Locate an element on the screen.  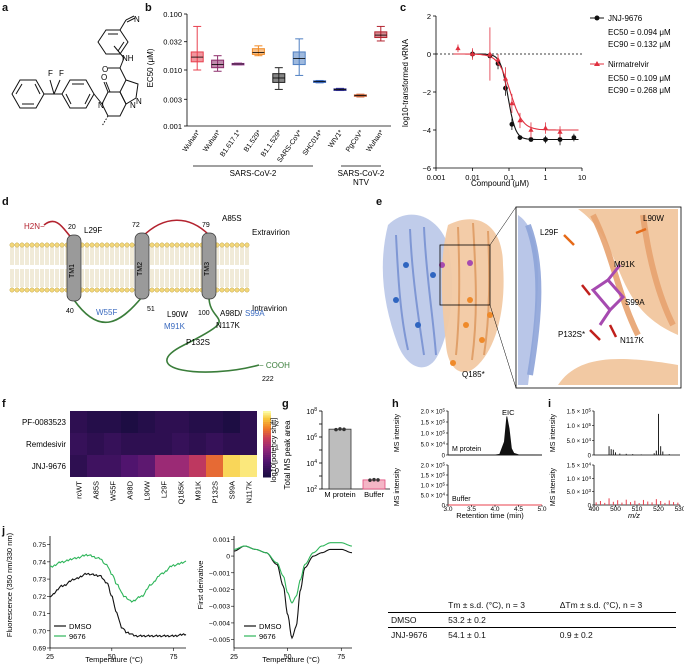
dose-series is located at coordinates (516, 86).